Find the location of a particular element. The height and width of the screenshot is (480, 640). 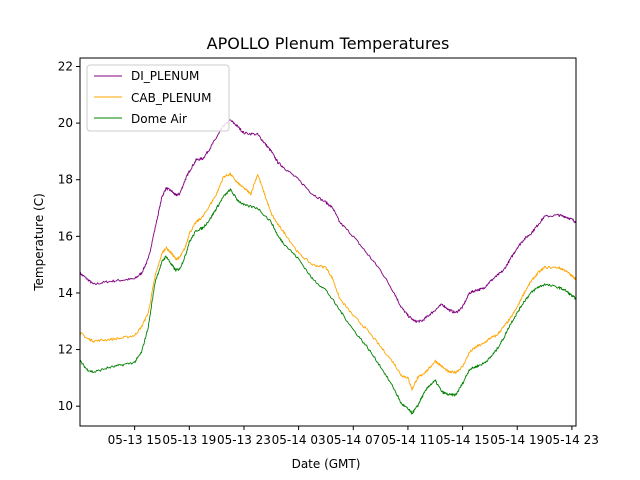

y-axis: 10 12 14 16 18 20 22 is located at coordinates (69, 236).